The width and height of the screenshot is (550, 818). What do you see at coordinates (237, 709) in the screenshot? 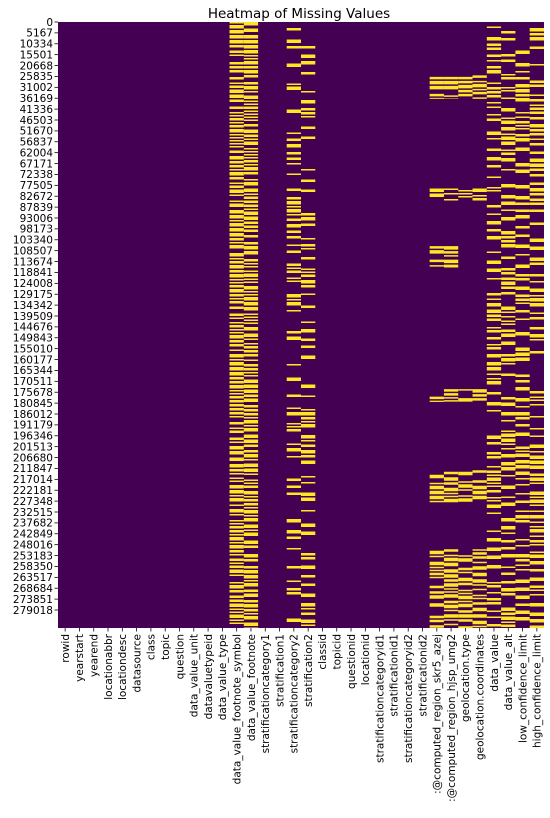
I see `x-tick-label: data_value_footnote_symbol` at bounding box center [237, 709].